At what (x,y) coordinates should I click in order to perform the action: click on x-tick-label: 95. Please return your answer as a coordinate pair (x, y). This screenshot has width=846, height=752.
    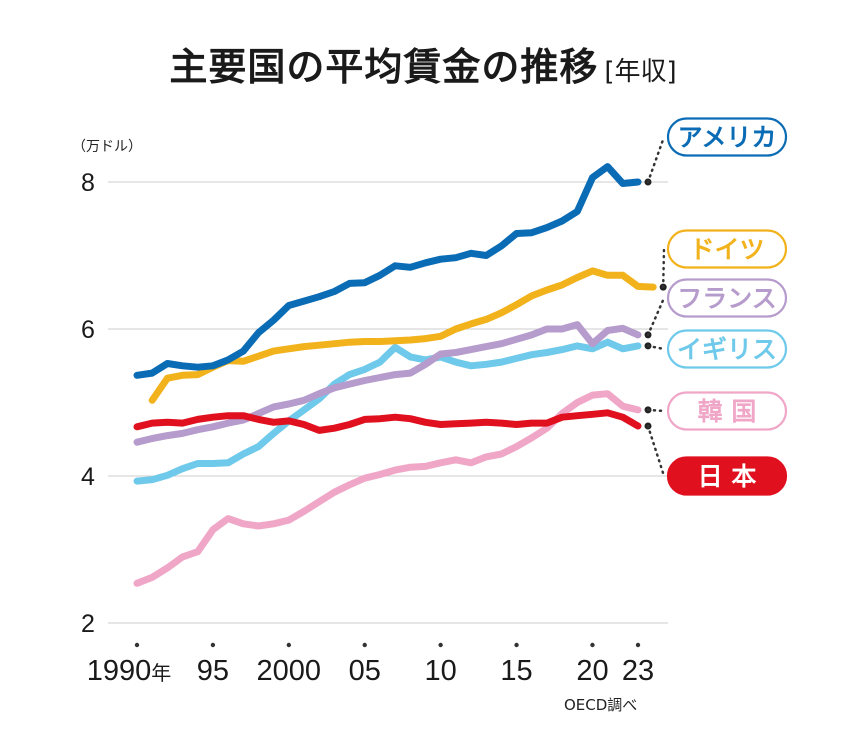
    Looking at the image, I should click on (213, 671).